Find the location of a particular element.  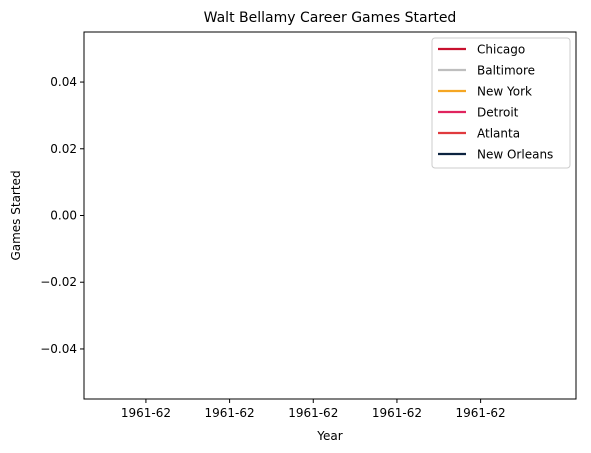

legend-label: Chicago is located at coordinates (501, 50).